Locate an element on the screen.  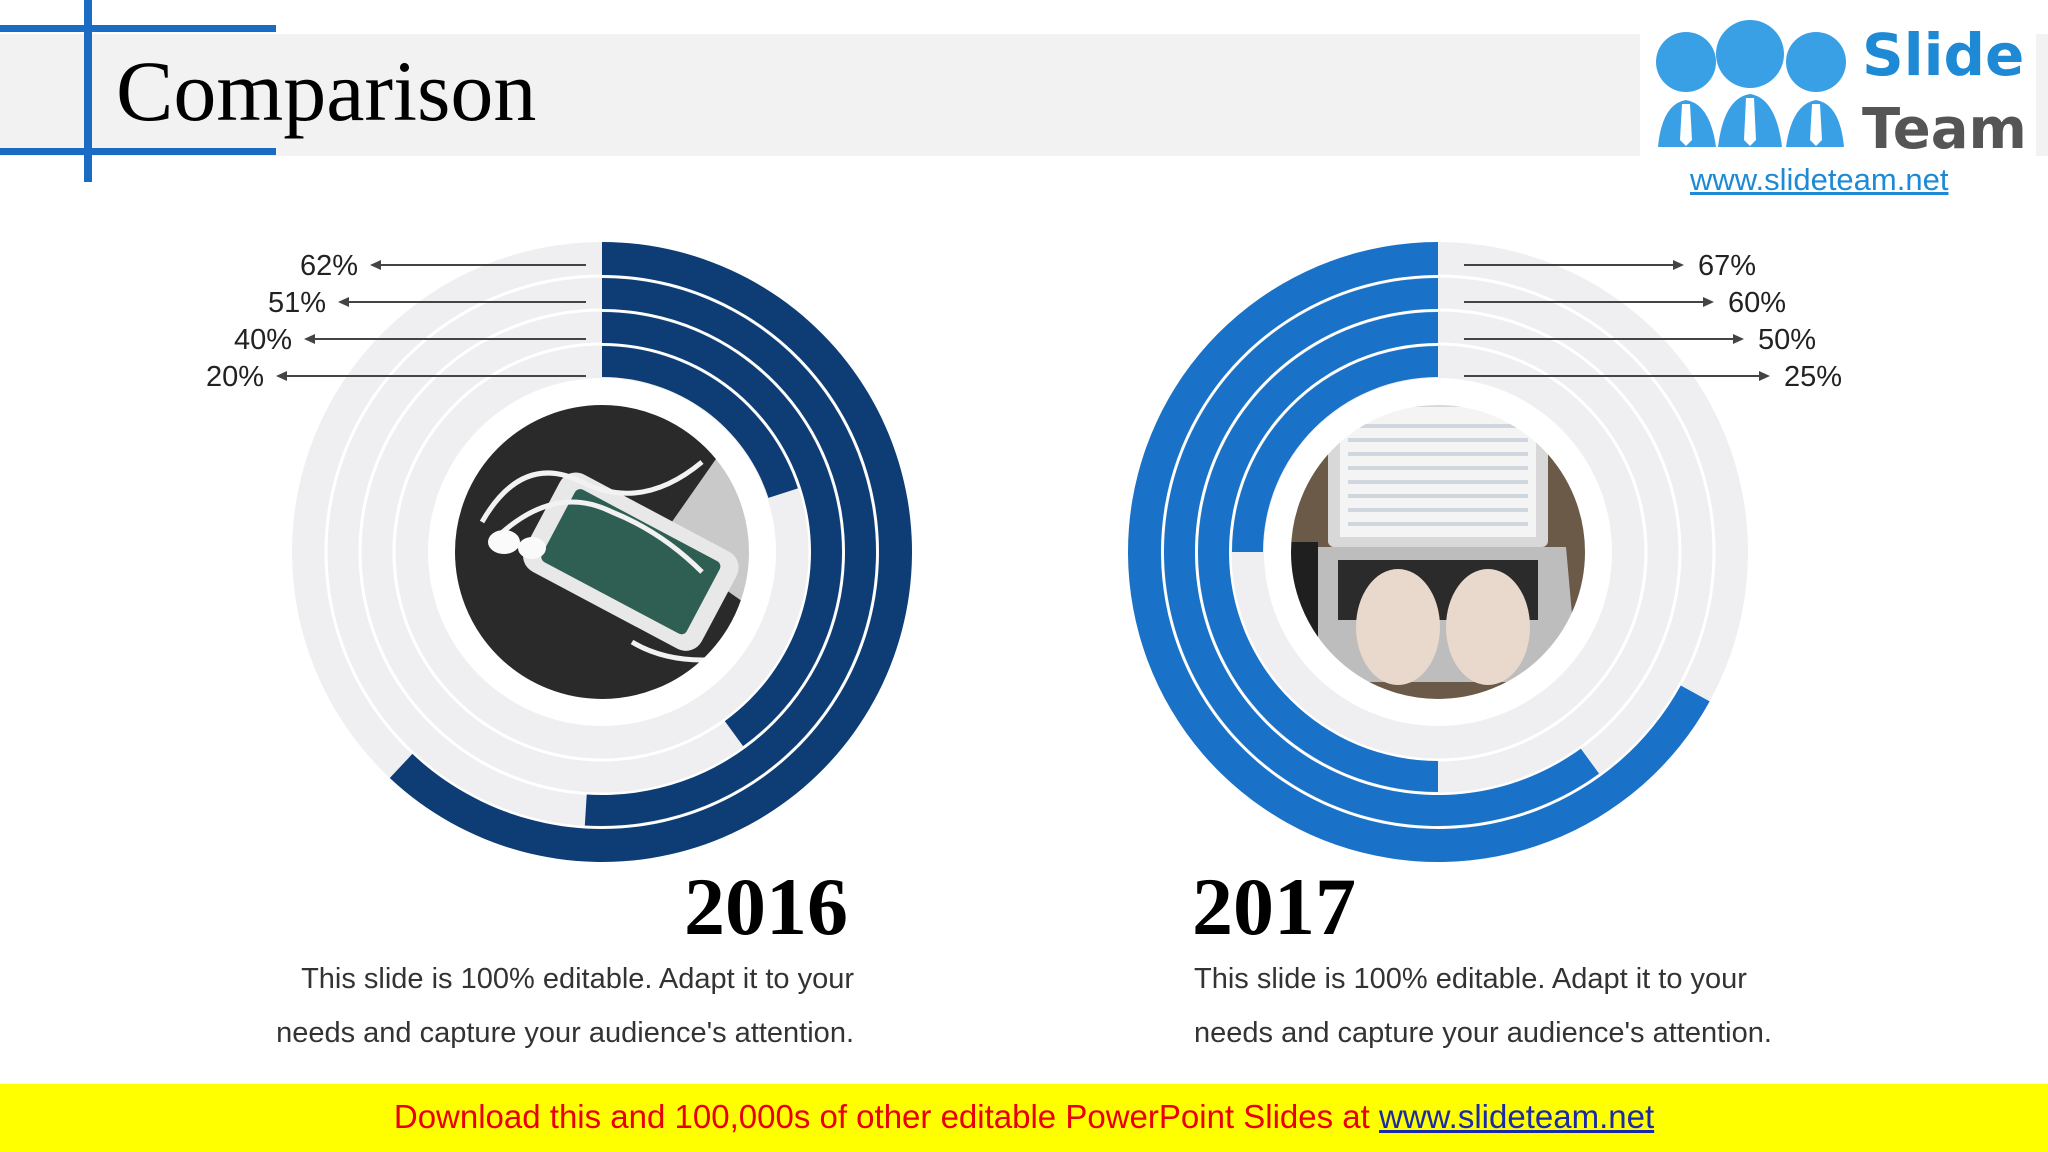
percent-label-2017-3: 25% is located at coordinates (1813, 377).